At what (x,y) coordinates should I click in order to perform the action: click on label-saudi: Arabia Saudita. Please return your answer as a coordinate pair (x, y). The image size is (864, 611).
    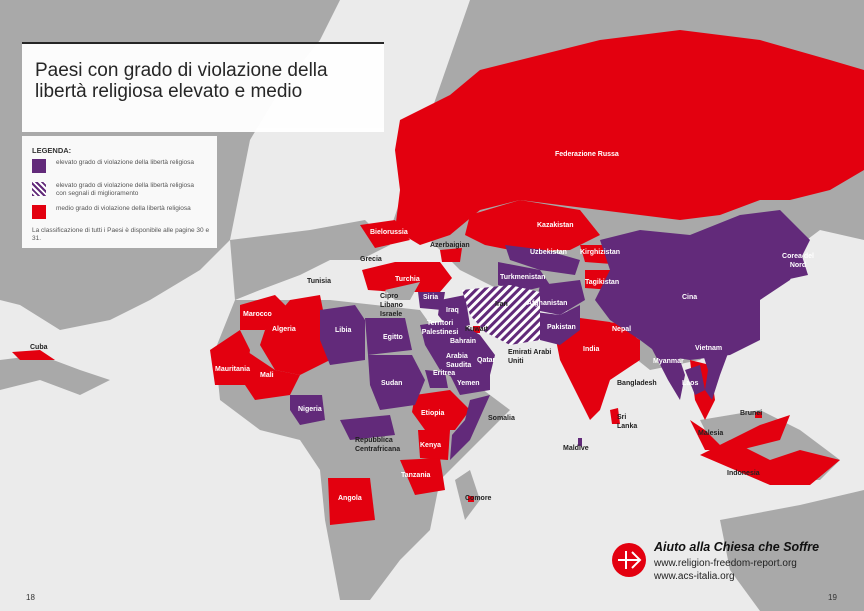
    Looking at the image, I should click on (459, 361).